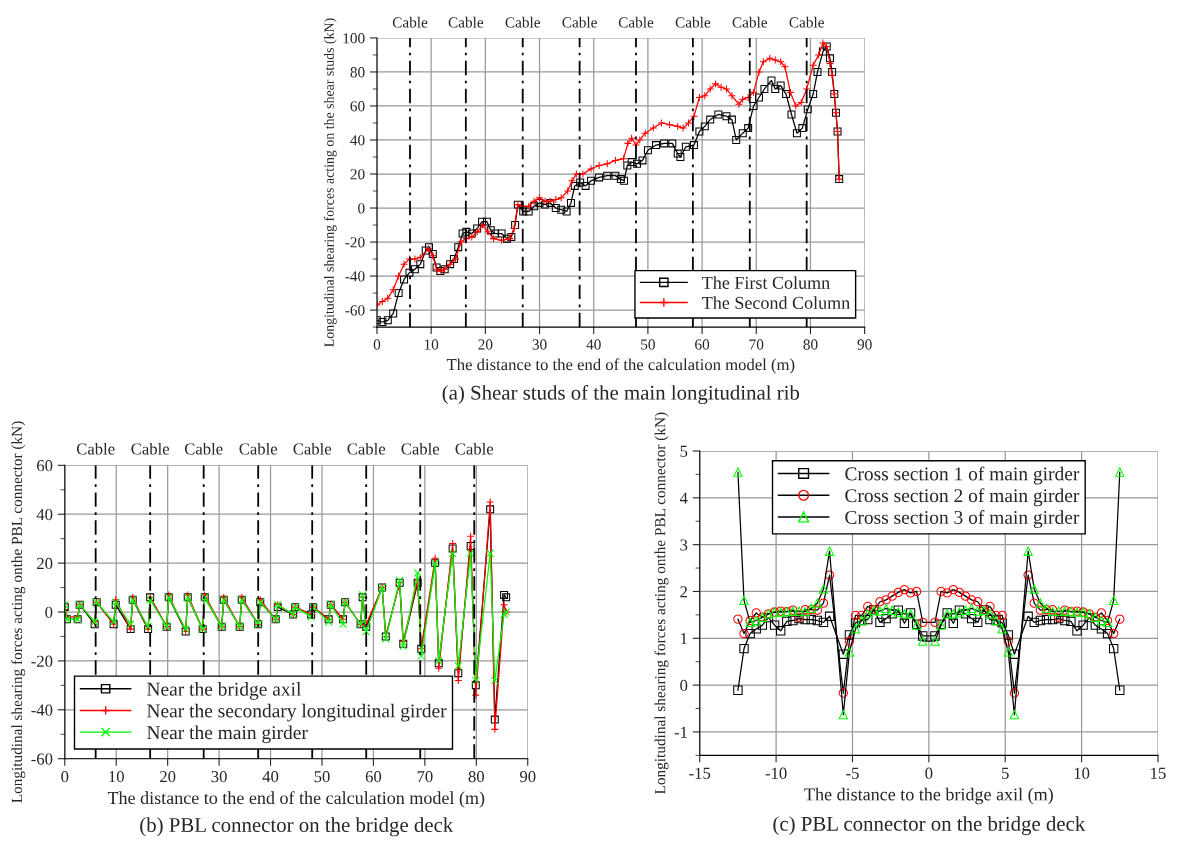 This screenshot has height=843, width=1178. Describe the element at coordinates (684, 451) in the screenshot. I see `y-tick-label: 5` at that location.